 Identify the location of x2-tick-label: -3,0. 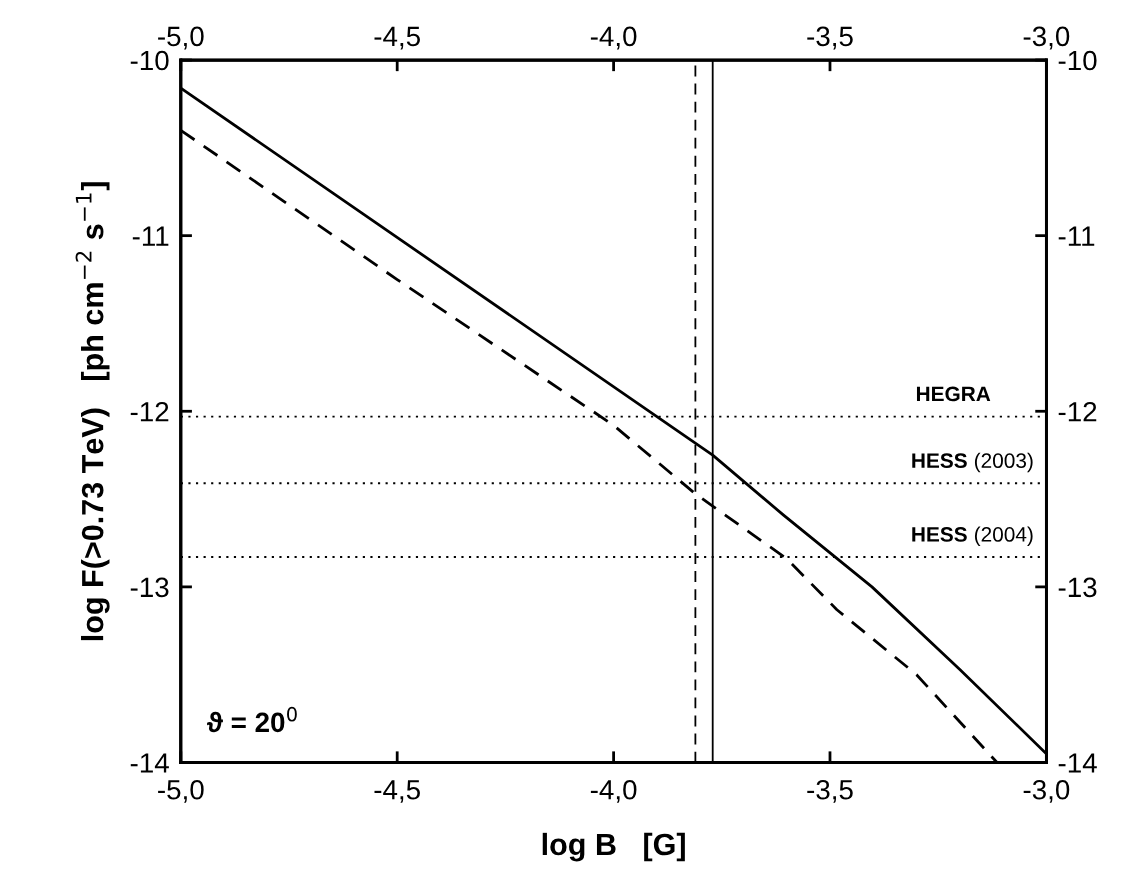
(1046, 791).